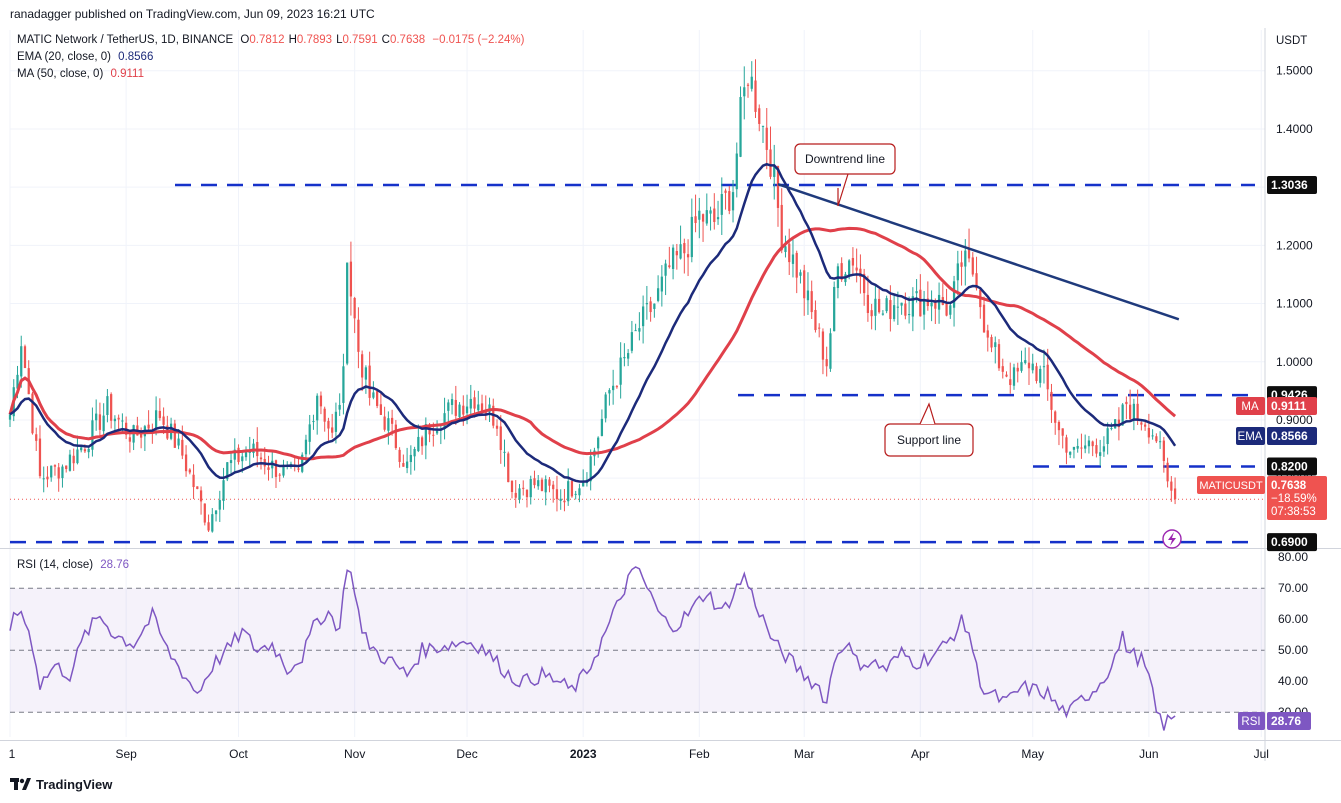 This screenshot has width=1341, height=803. I want to click on support-callout-pointer, so click(927, 413).